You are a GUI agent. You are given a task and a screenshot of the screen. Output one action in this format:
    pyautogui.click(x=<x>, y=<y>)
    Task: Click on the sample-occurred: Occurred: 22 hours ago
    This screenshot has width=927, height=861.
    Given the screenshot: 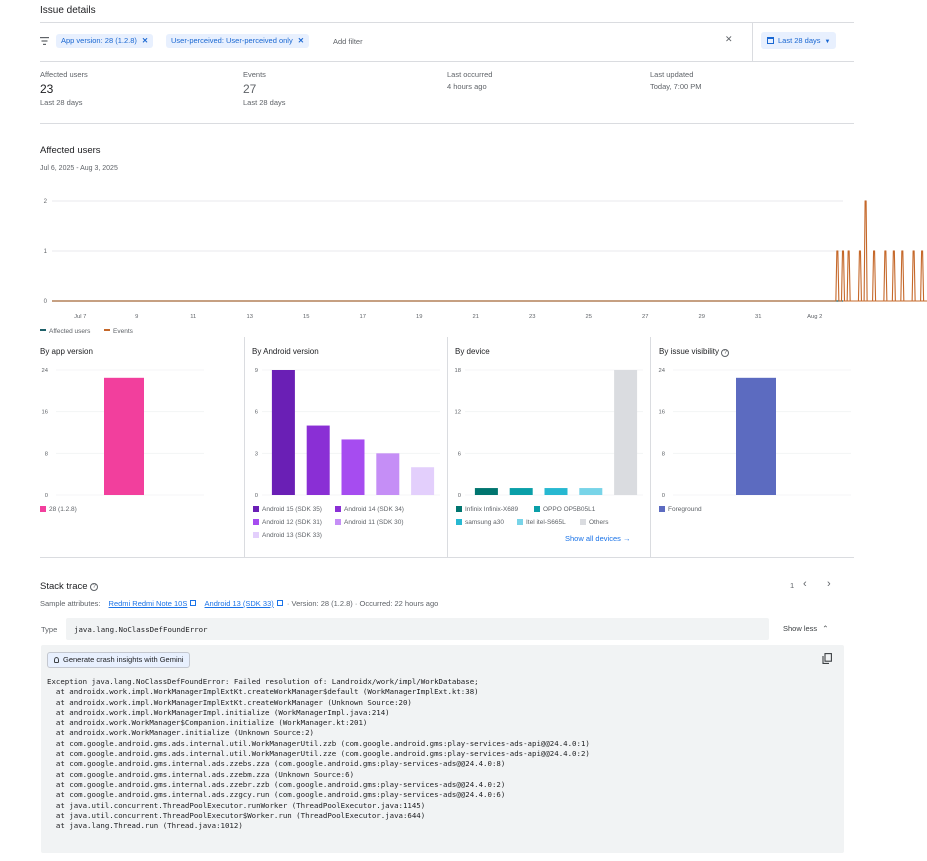 What is the action you would take?
    pyautogui.click(x=399, y=603)
    